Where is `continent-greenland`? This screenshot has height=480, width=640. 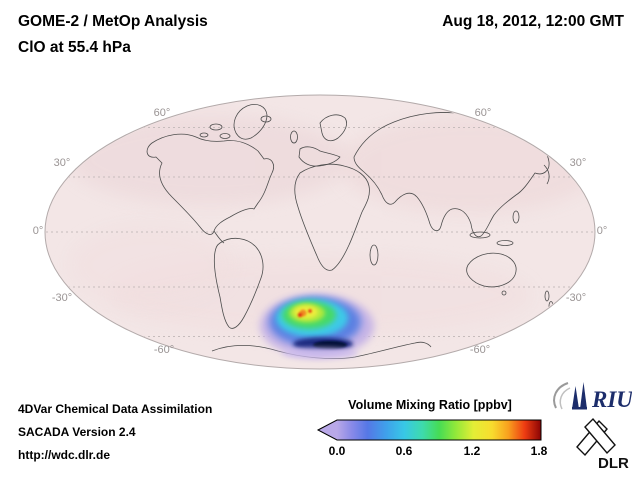 continent-greenland is located at coordinates (250, 122).